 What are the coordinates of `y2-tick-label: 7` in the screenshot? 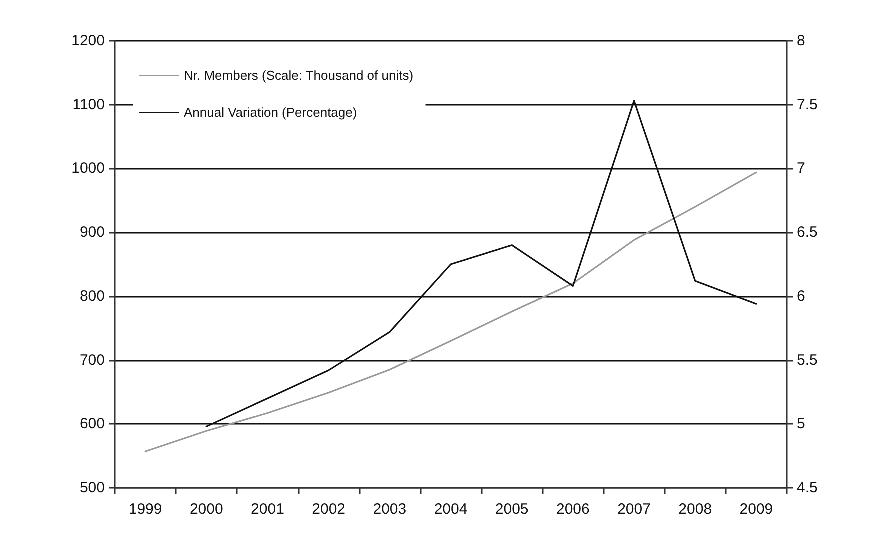 It's located at (801, 169).